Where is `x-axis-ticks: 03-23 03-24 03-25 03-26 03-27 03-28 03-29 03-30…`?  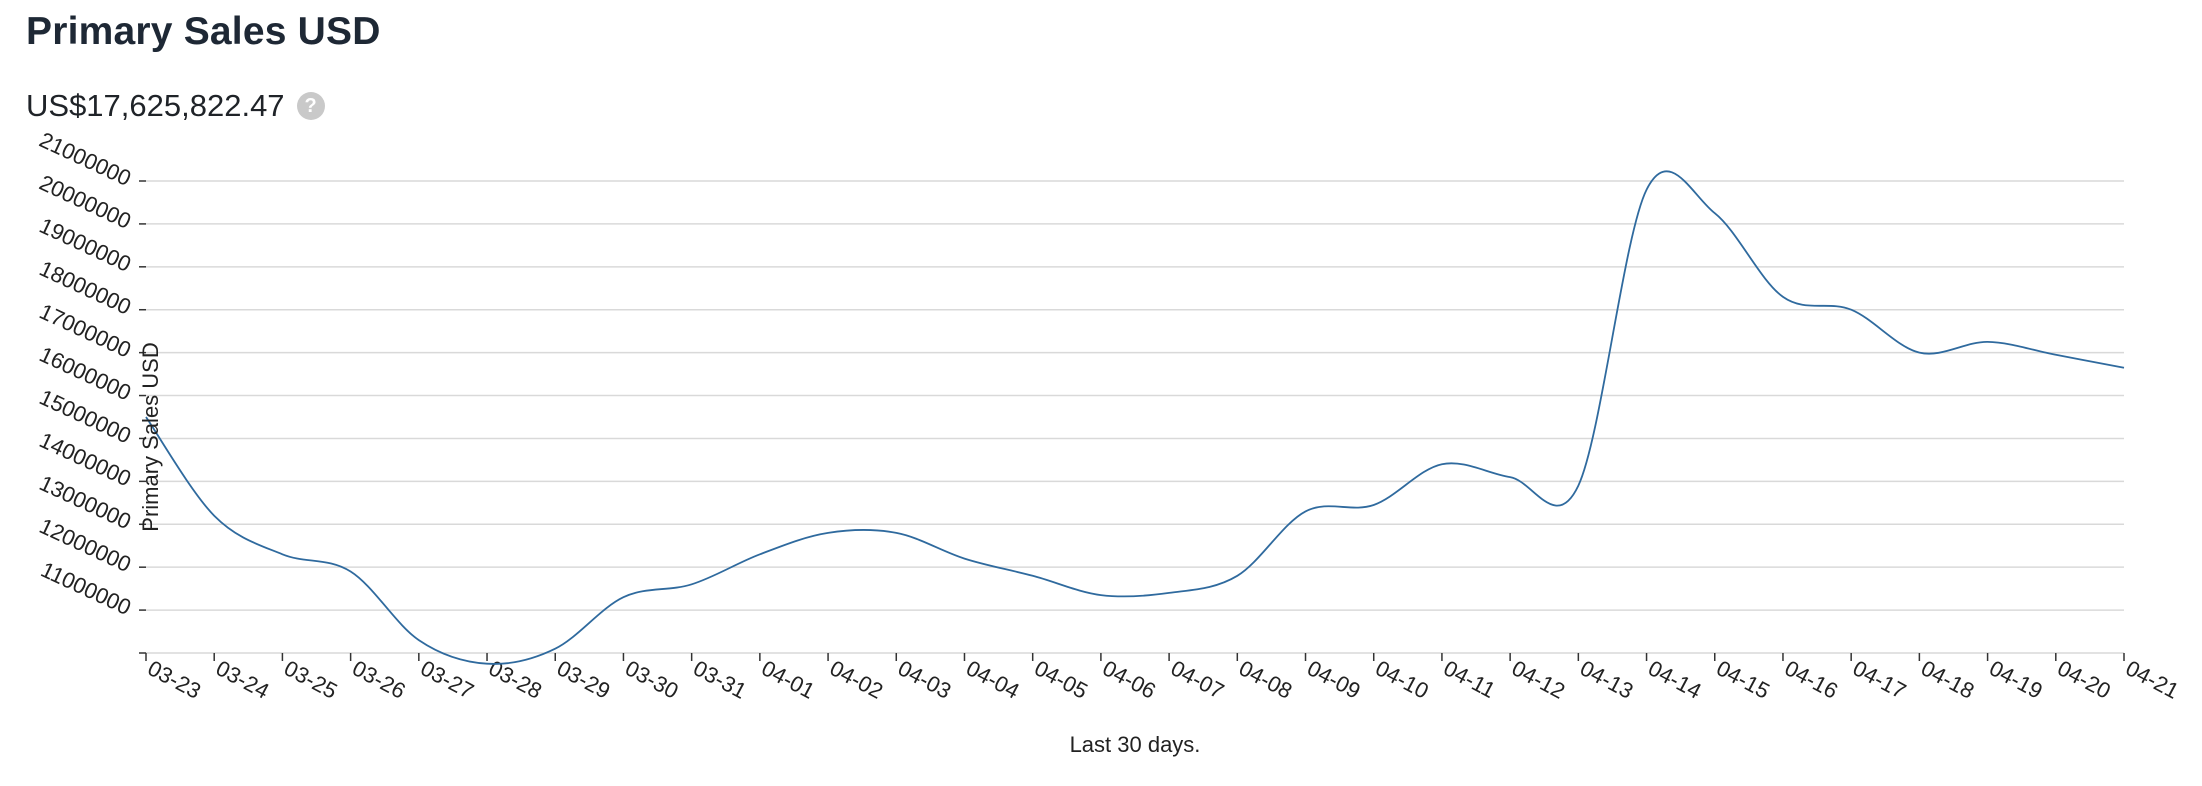
x-axis-ticks: 03-23 03-24 03-25 03-26 03-27 03-28 03-29 03-30… is located at coordinates (1163, 678).